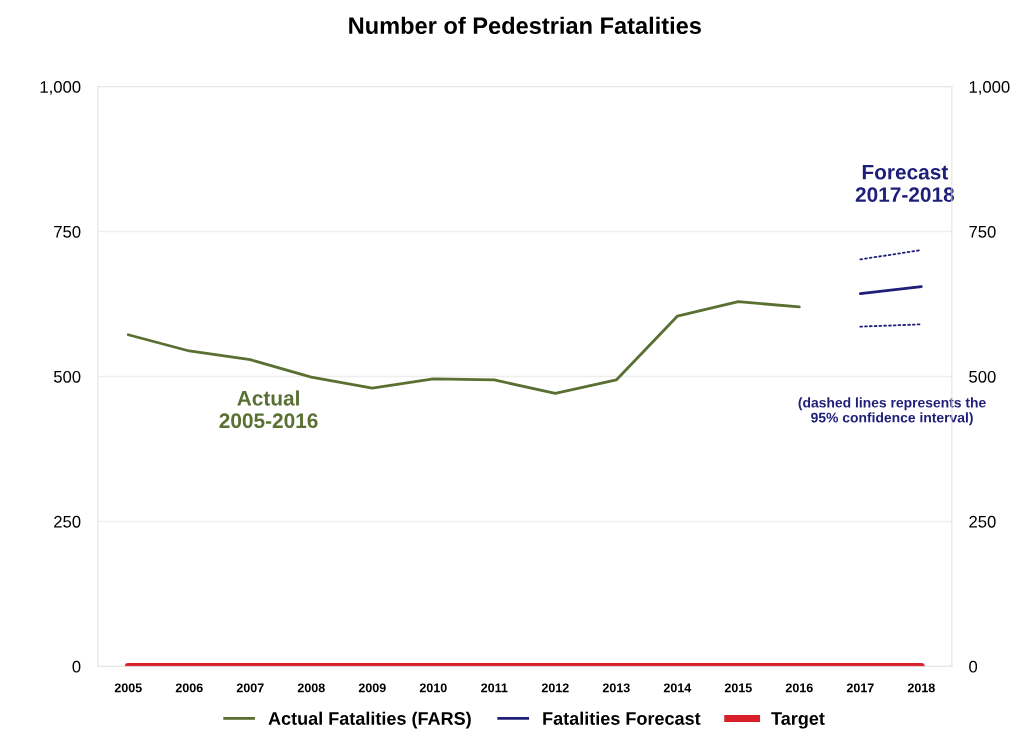 This screenshot has width=1029, height=753. What do you see at coordinates (433, 688) in the screenshot?
I see `x-tick-label: 2010` at bounding box center [433, 688].